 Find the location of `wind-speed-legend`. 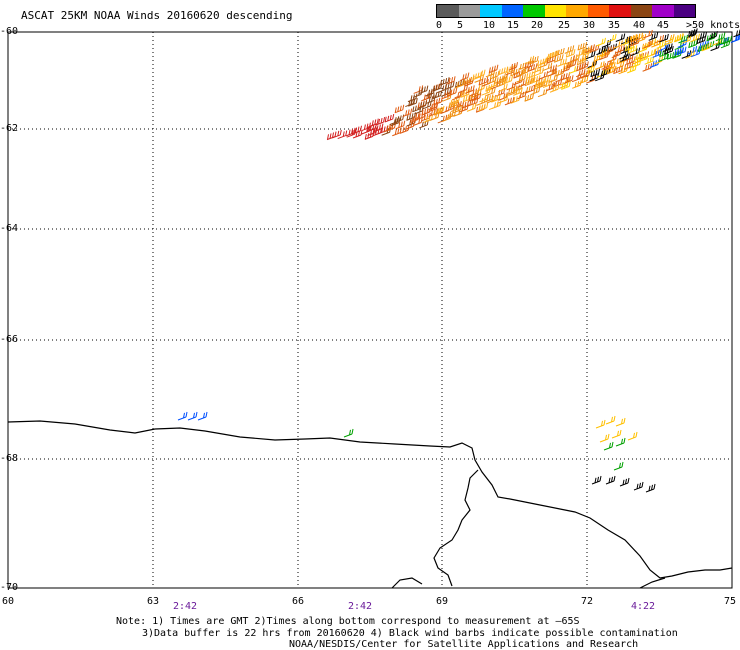

wind-speed-legend is located at coordinates (566, 11).